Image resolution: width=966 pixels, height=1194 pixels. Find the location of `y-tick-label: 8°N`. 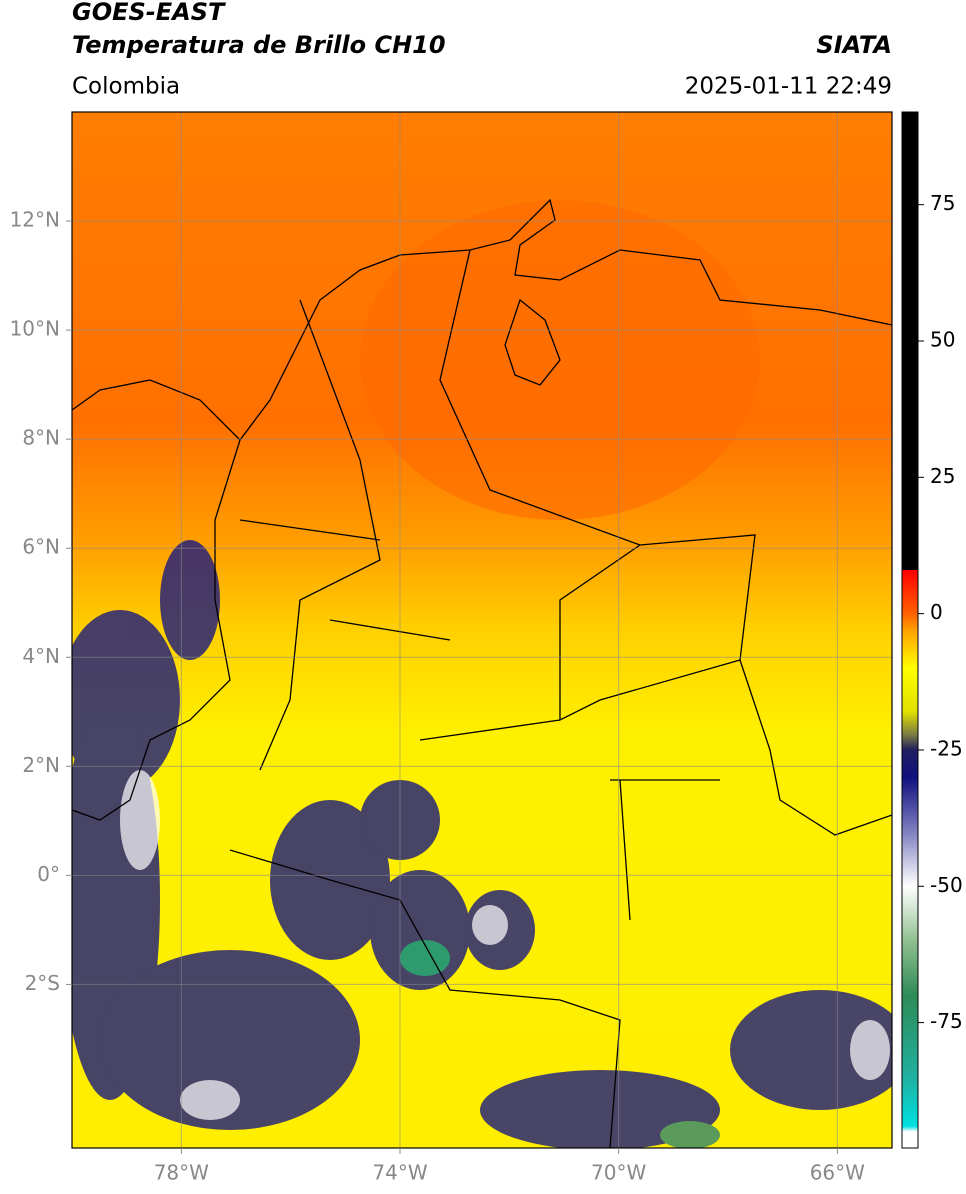

y-tick-label: 8°N is located at coordinates (41, 438).